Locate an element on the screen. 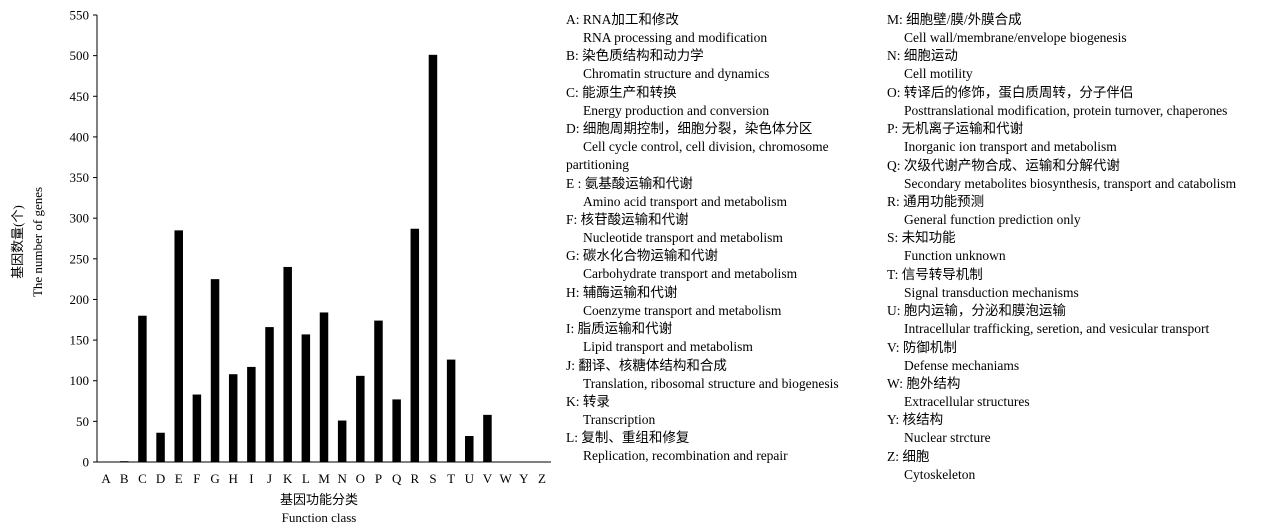  bar-L is located at coordinates (306, 398).